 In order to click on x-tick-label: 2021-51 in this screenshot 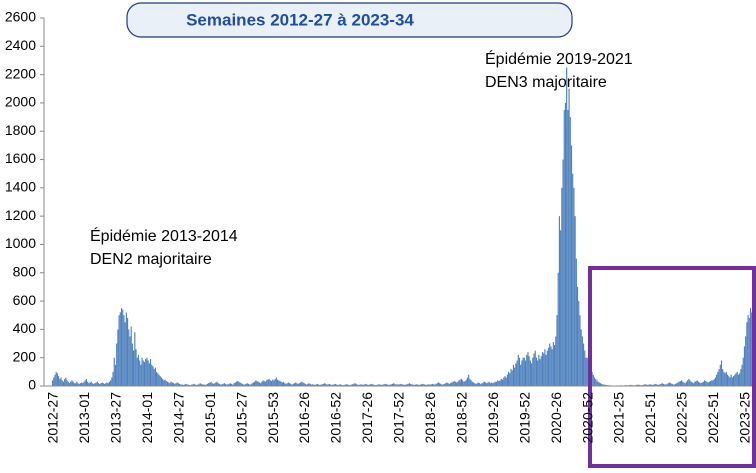, I will do `click(650, 418)`.